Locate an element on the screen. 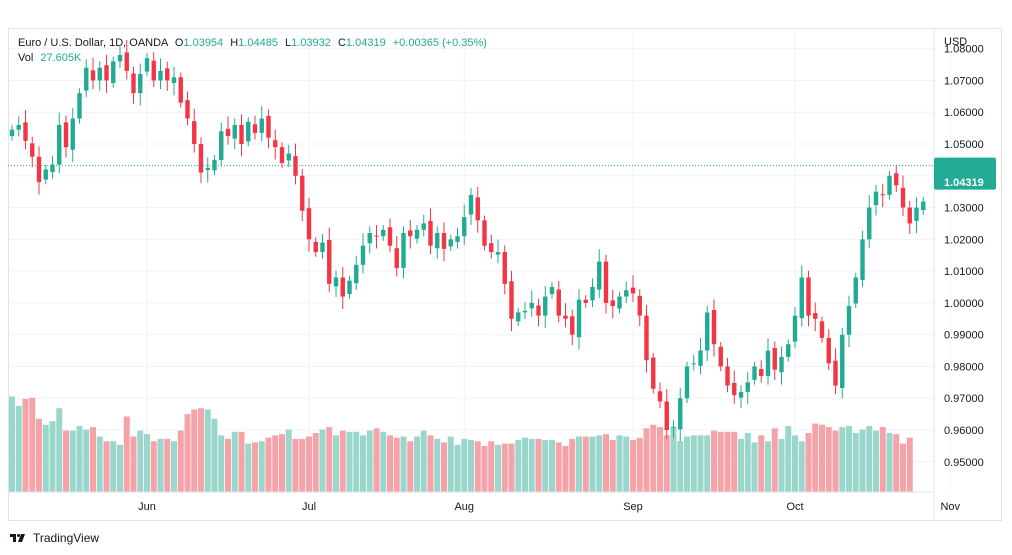 Image resolution: width=1012 pixels, height=555 pixels. price-tick-label: 1.01000 is located at coordinates (964, 272).